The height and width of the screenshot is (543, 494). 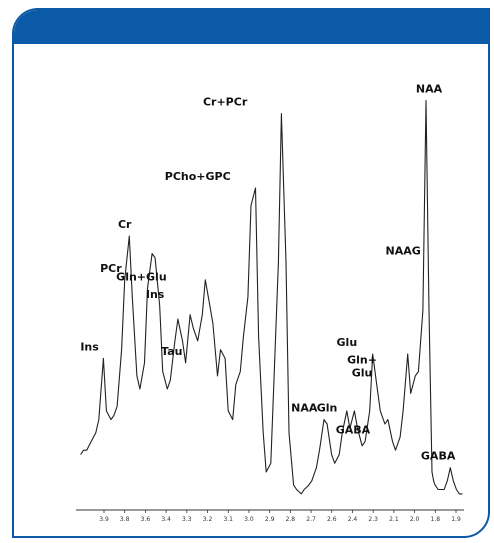 I want to click on x-tick-label: 2.8, so click(x=291, y=519).